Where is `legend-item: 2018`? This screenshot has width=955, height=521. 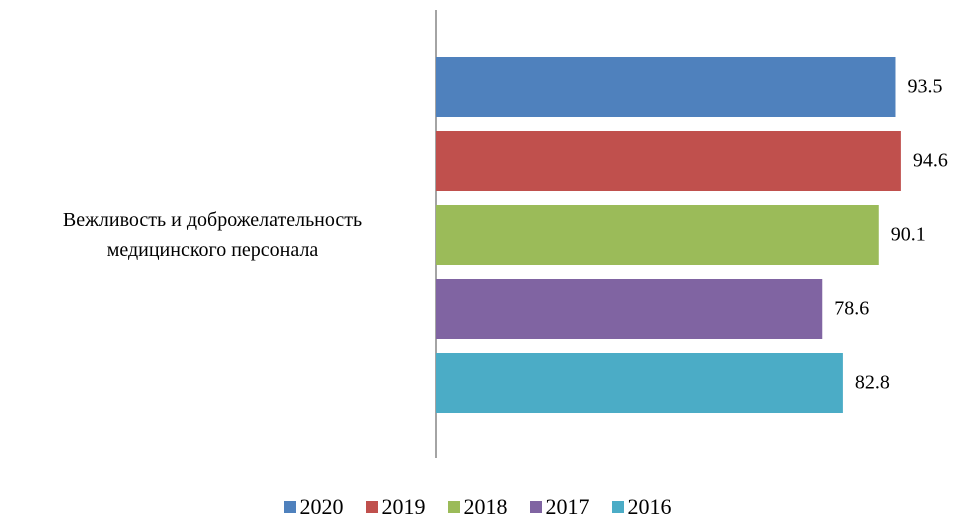
legend-item: 2018 is located at coordinates (477, 507).